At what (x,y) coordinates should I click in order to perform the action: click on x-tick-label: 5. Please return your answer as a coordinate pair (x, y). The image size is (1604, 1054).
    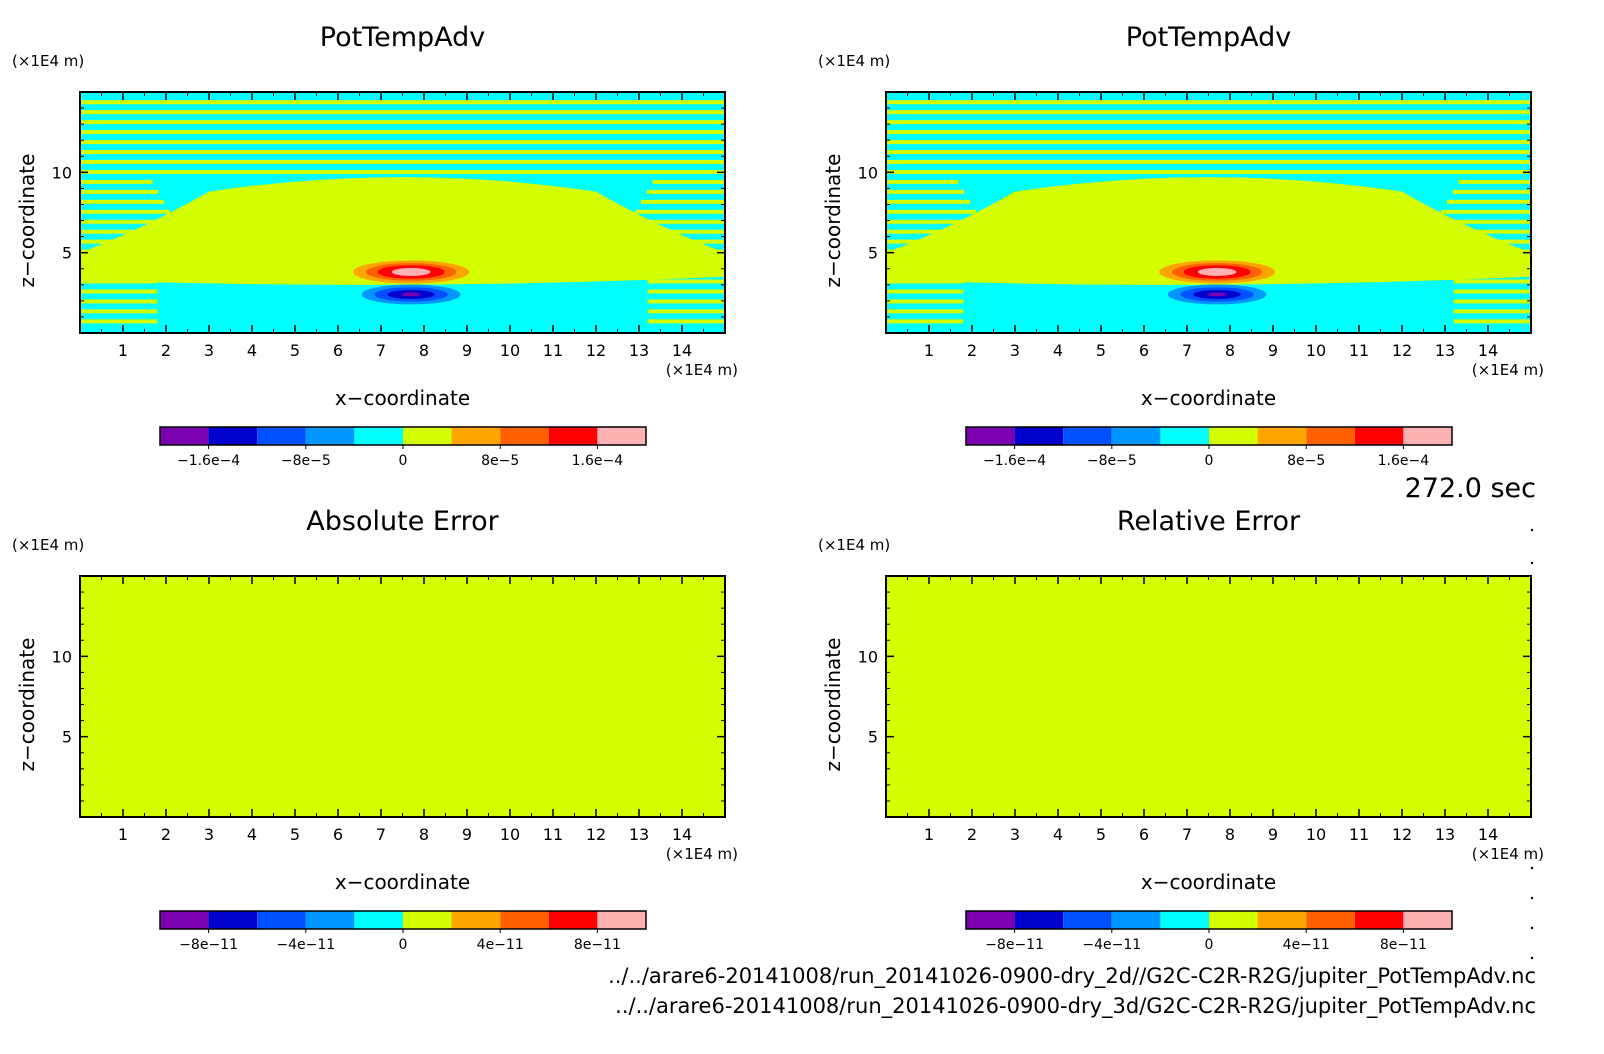
    Looking at the image, I should click on (295, 834).